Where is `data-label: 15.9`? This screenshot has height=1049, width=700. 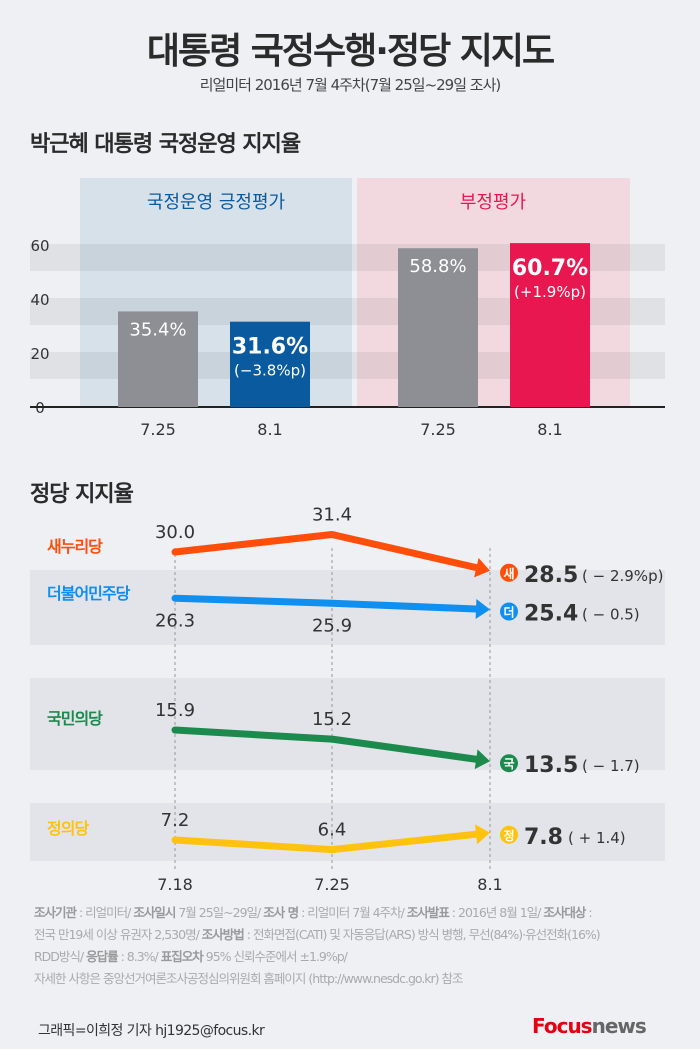
data-label: 15.9 is located at coordinates (175, 710).